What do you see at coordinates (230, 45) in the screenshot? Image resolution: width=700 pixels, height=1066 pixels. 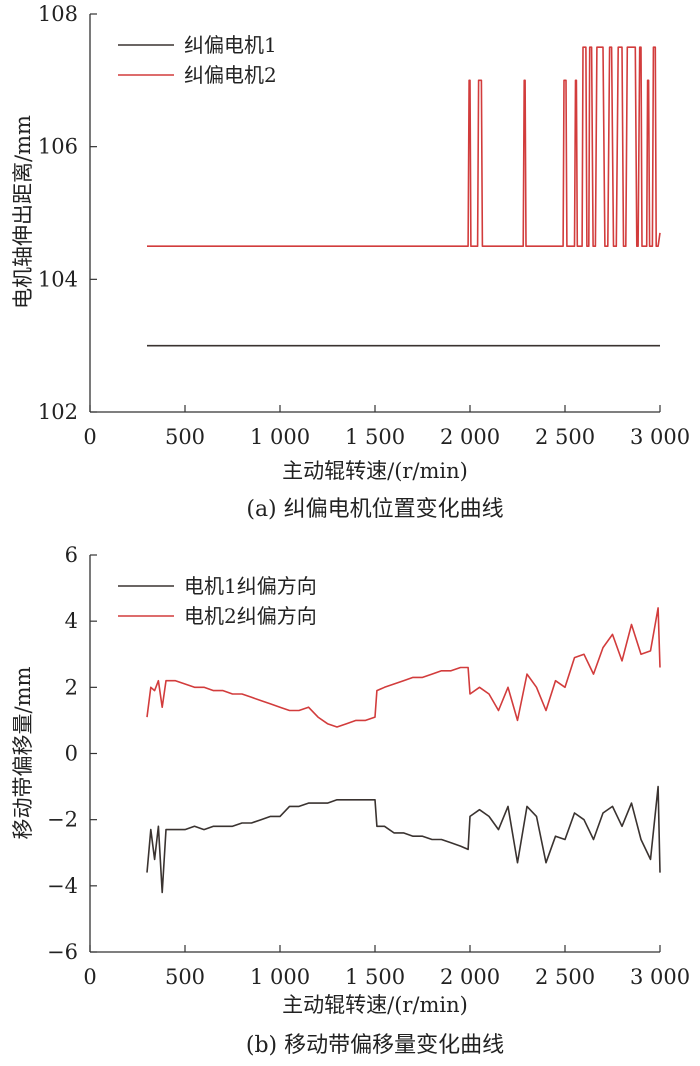 I see `chart-a-legend-label-motor1: 纠偏电机1` at bounding box center [230, 45].